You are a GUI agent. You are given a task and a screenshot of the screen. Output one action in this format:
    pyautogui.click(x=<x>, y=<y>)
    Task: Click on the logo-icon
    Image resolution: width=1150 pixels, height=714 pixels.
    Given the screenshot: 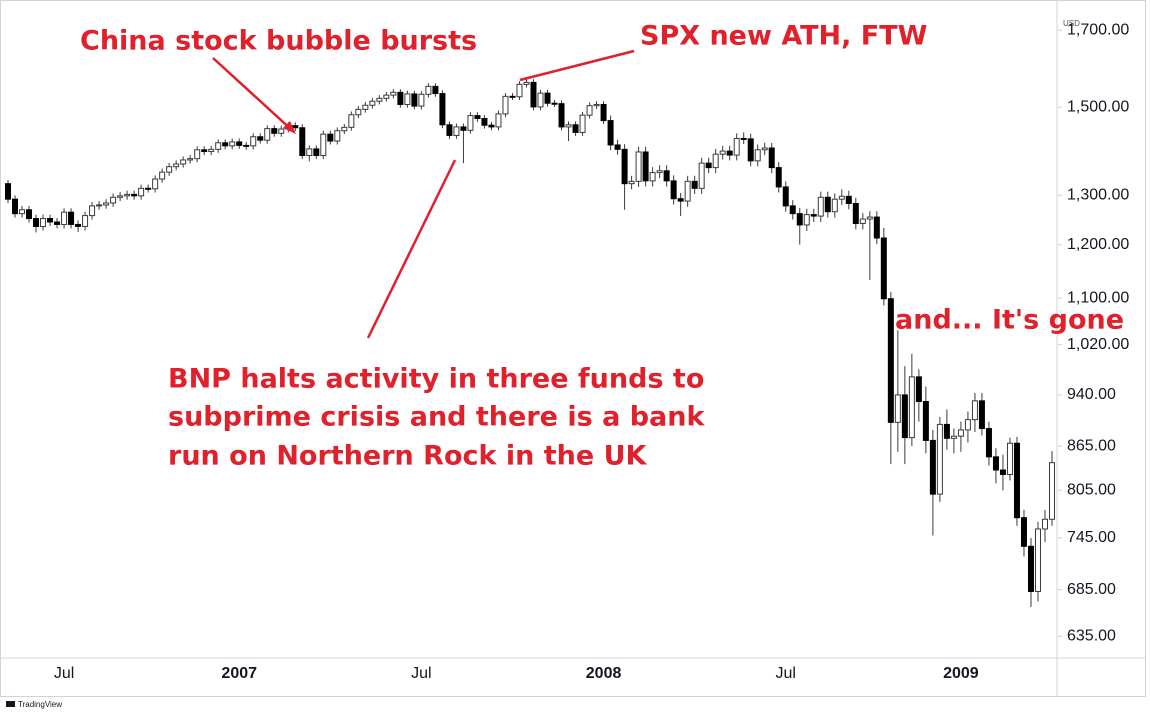 What is the action you would take?
    pyautogui.click(x=10, y=704)
    